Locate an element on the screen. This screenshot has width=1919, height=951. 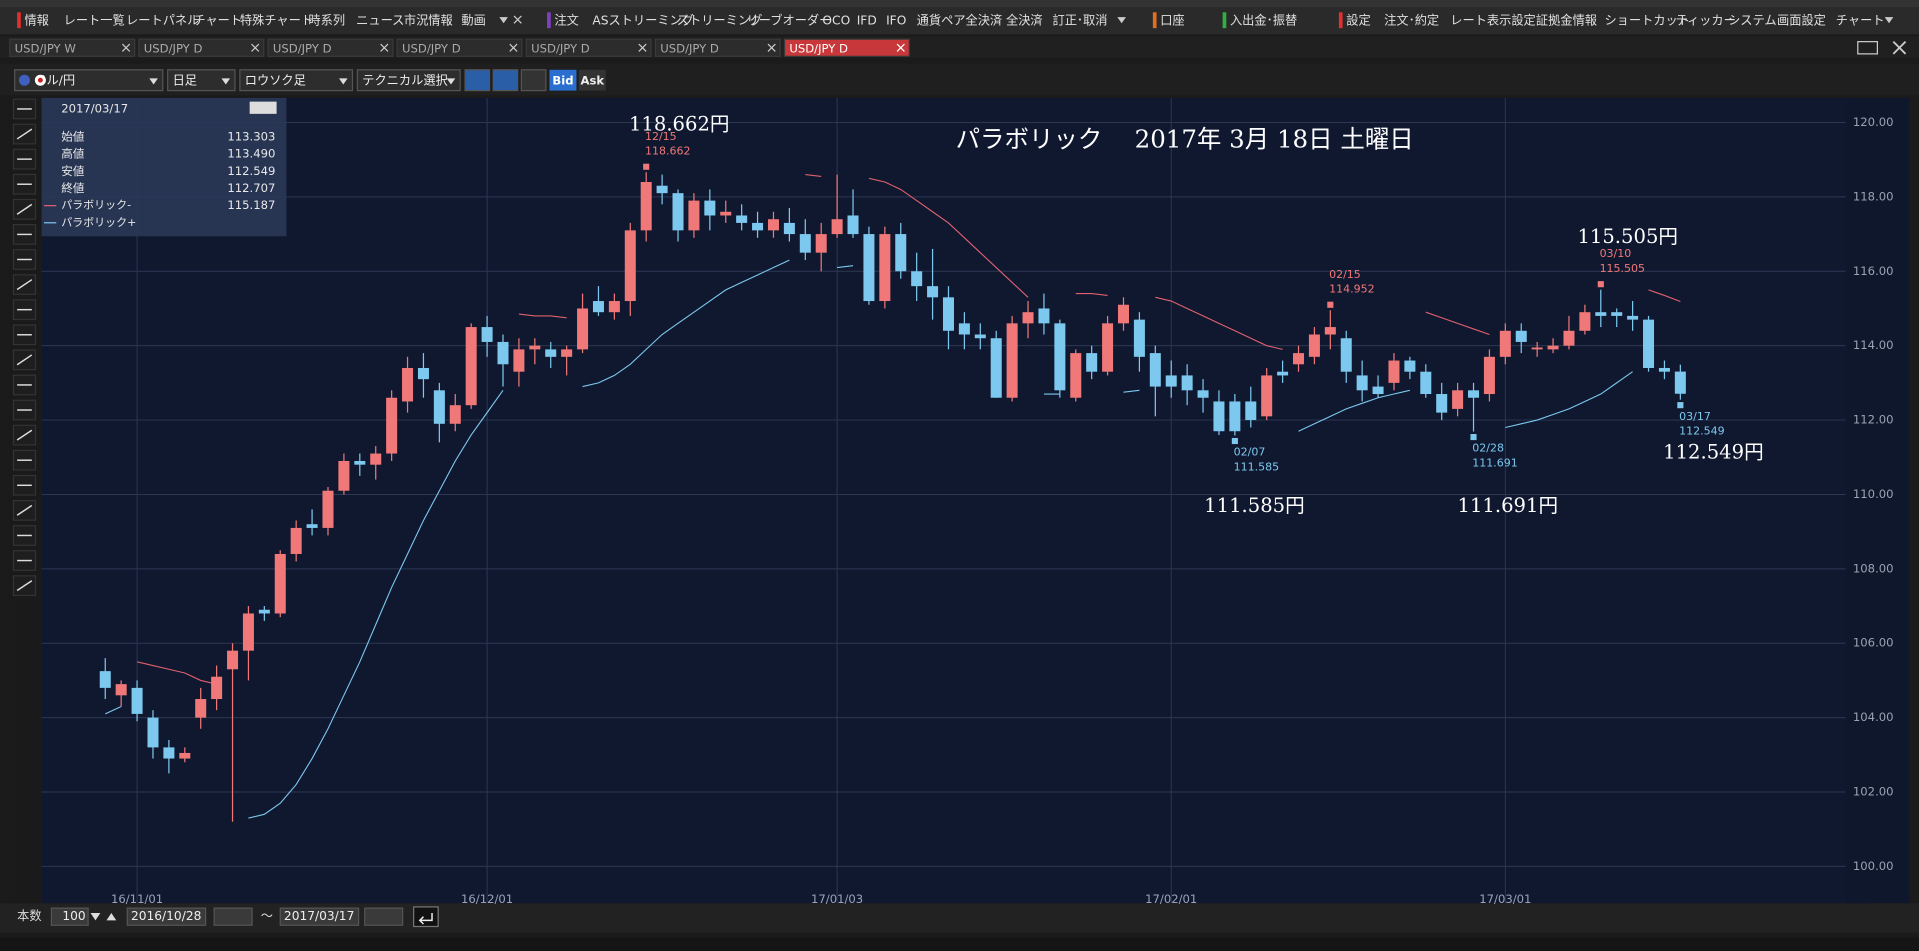
marker-date: 02/28 is located at coordinates (1488, 448).